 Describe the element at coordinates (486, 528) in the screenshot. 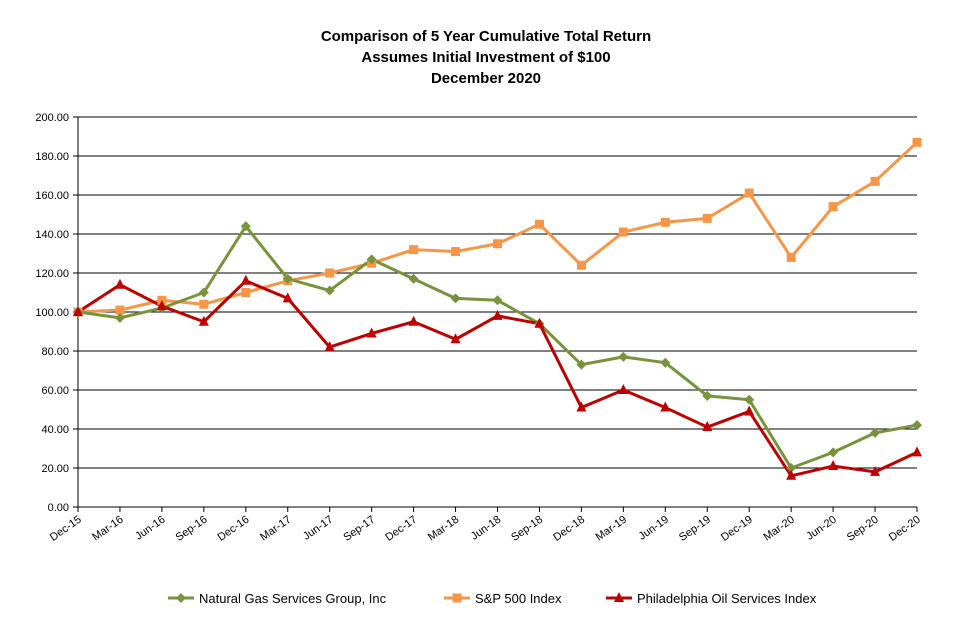

I see `x-tick-label: Jun-18` at that location.